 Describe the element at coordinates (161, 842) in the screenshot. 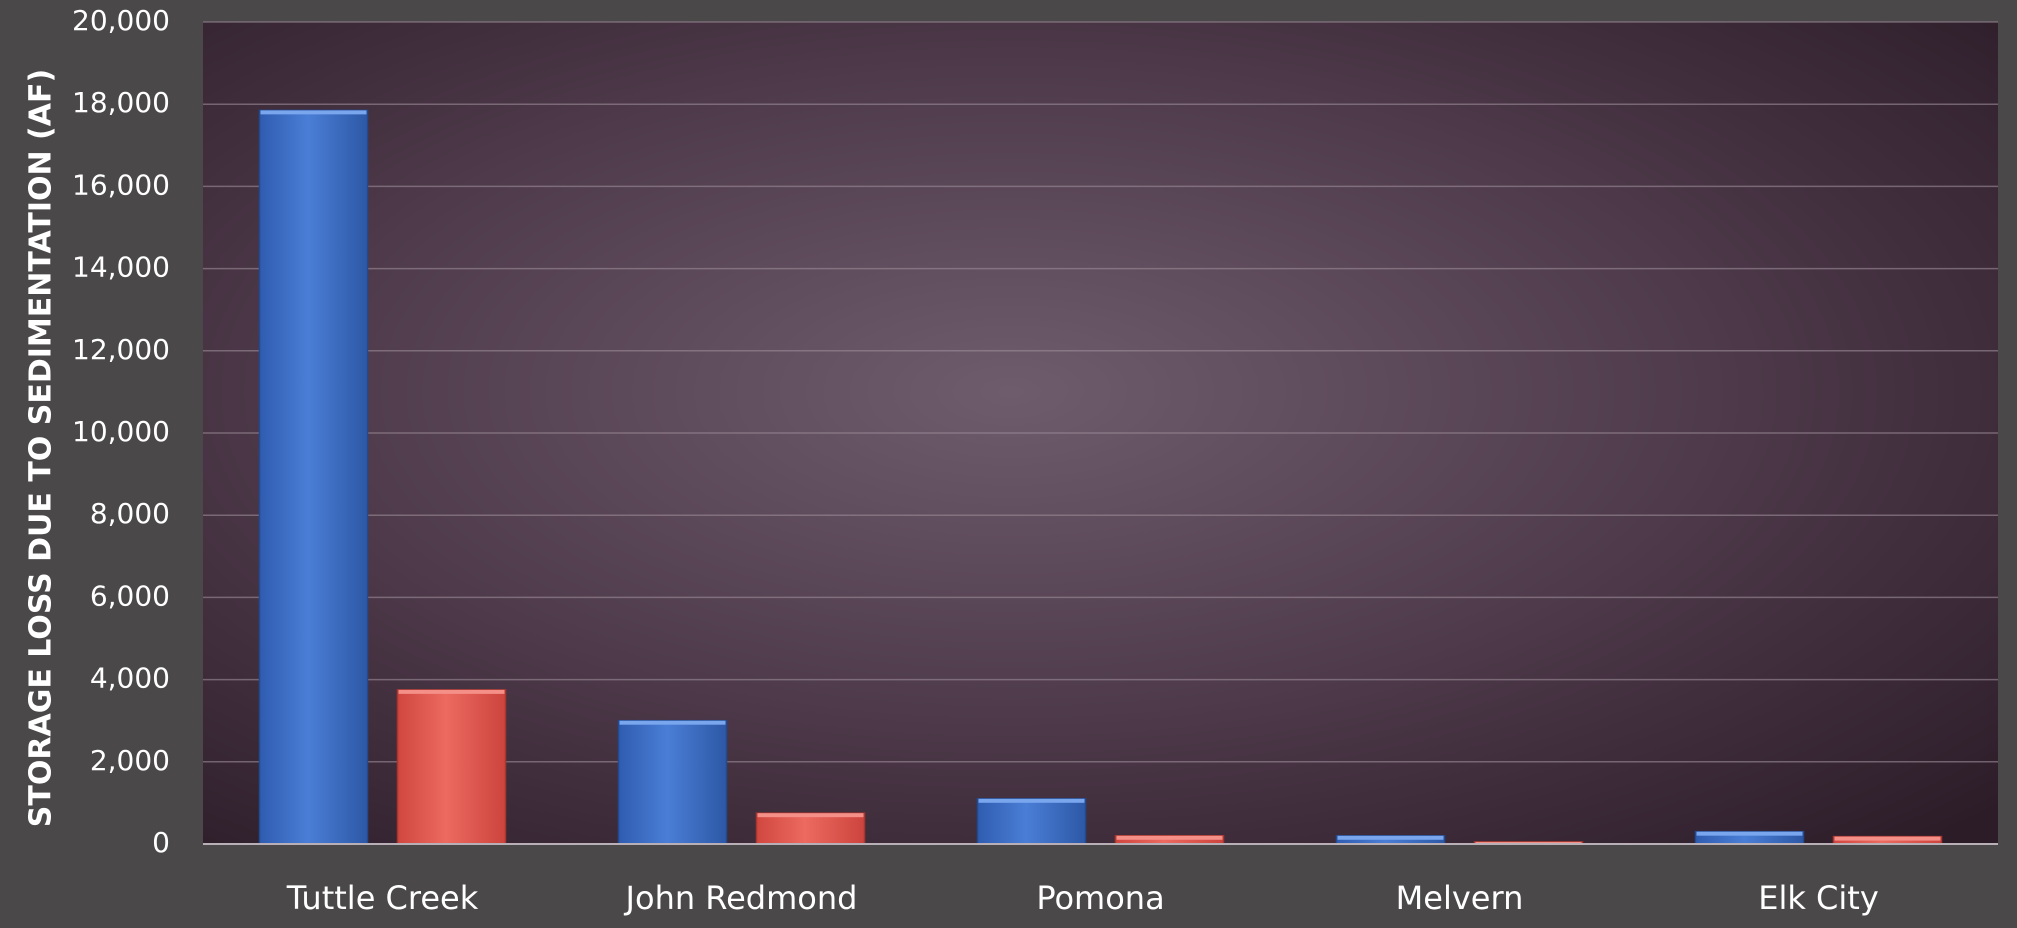

I see `y-tick-label: 0` at that location.